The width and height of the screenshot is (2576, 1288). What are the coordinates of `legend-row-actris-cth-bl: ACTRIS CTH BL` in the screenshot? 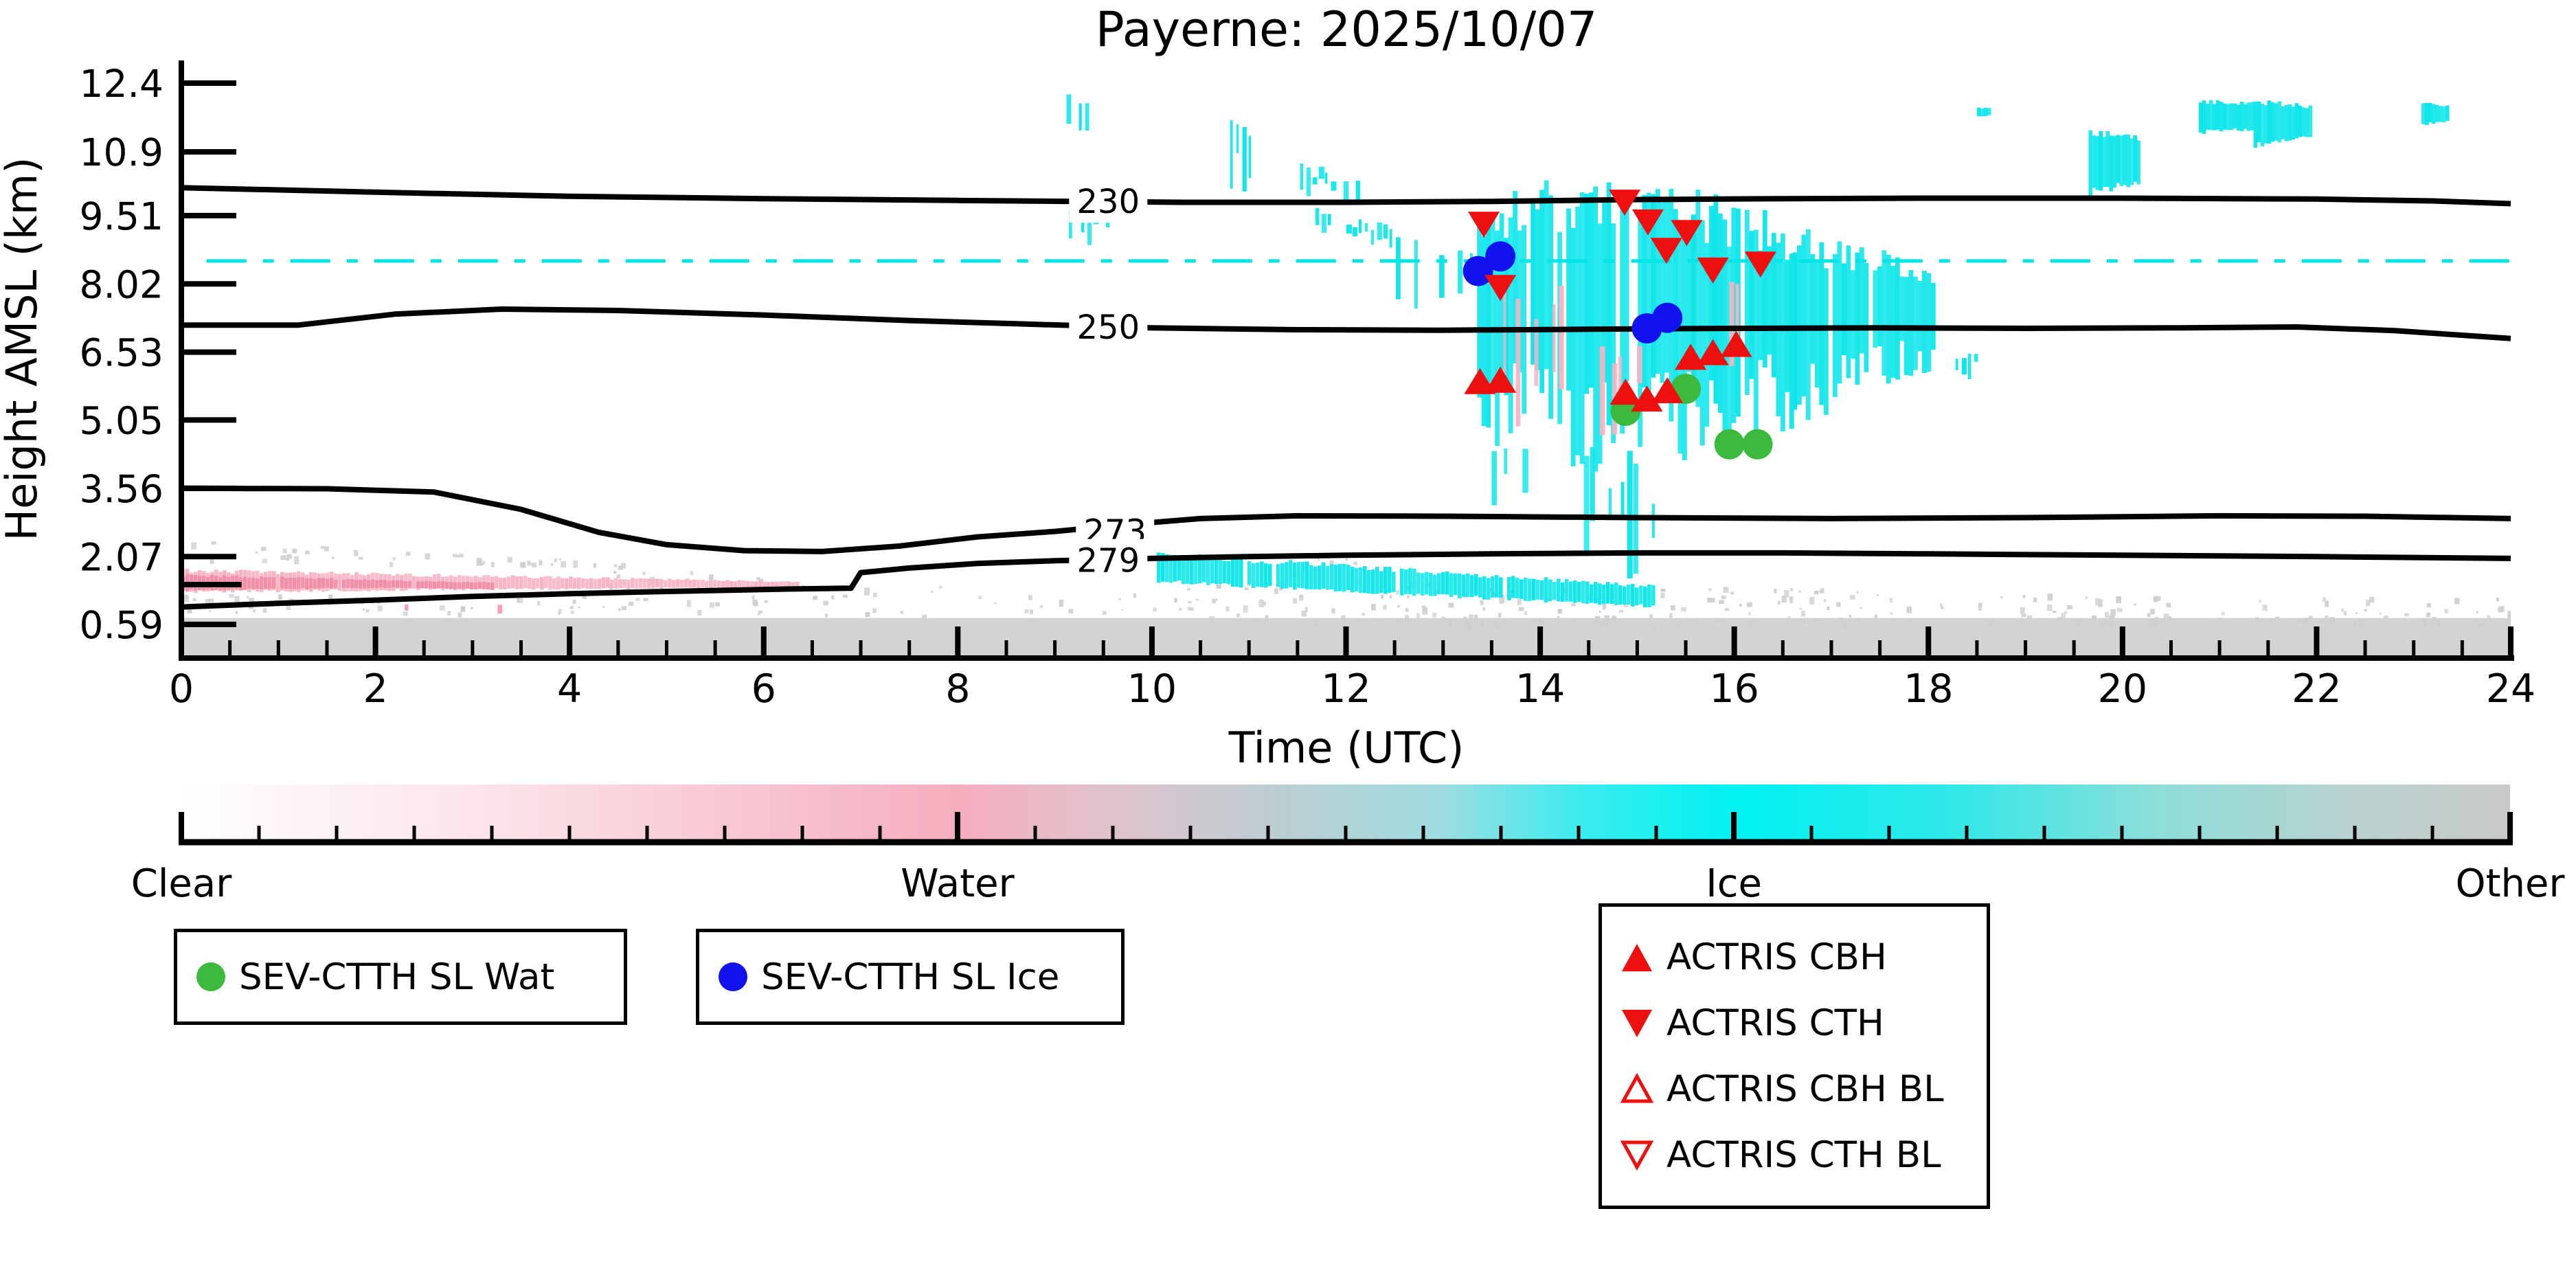 It's located at (1794, 1155).